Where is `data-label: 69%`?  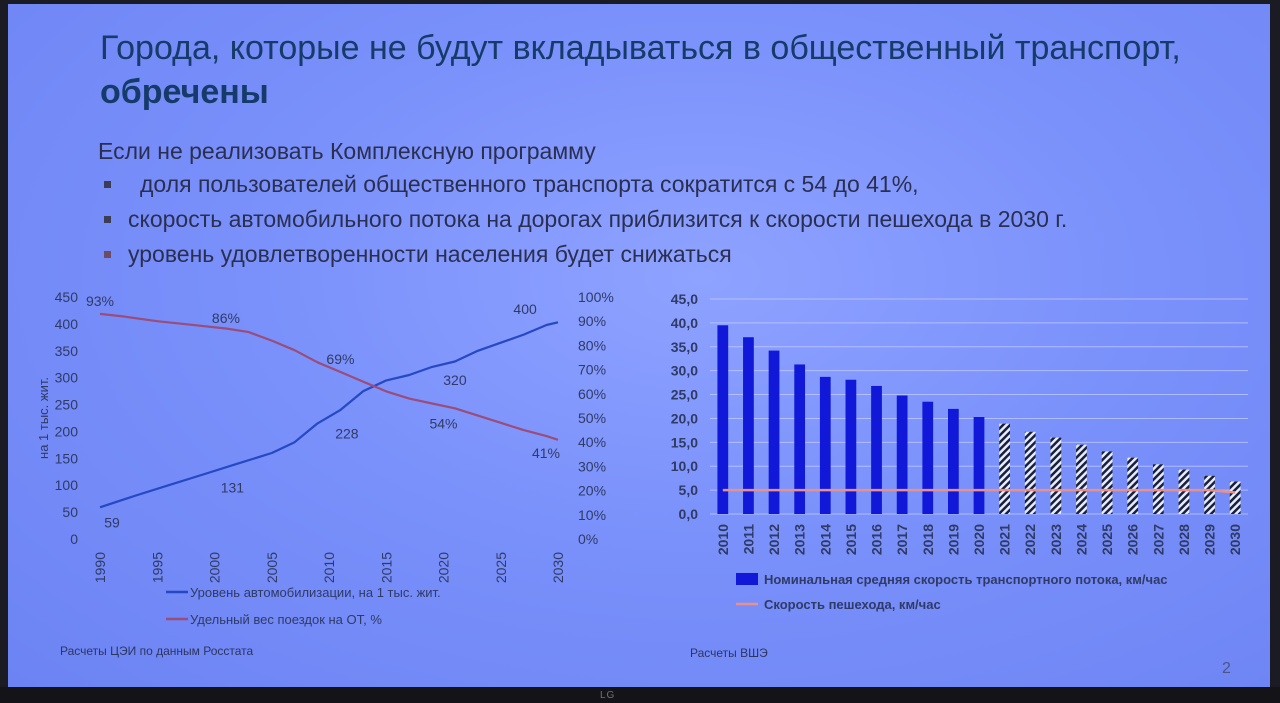 data-label: 69% is located at coordinates (340, 359).